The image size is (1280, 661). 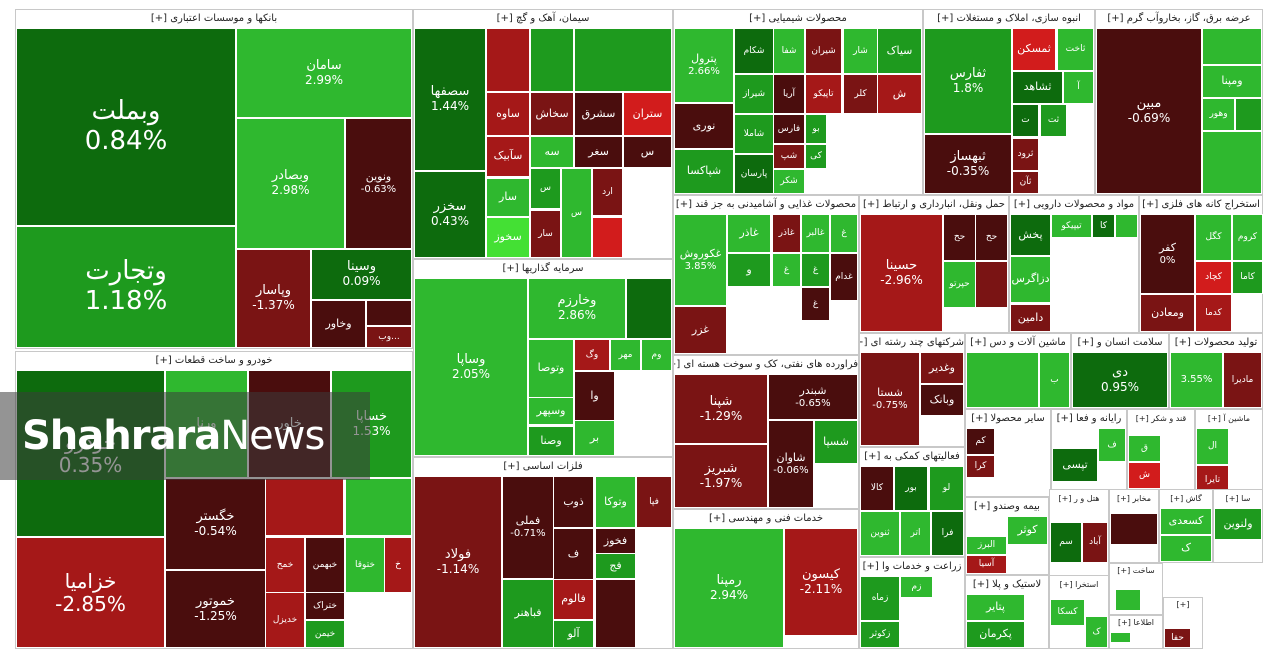 What do you see at coordinates (729, 588) in the screenshot?
I see `stock-tile: رمپنا 2.94%` at bounding box center [729, 588].